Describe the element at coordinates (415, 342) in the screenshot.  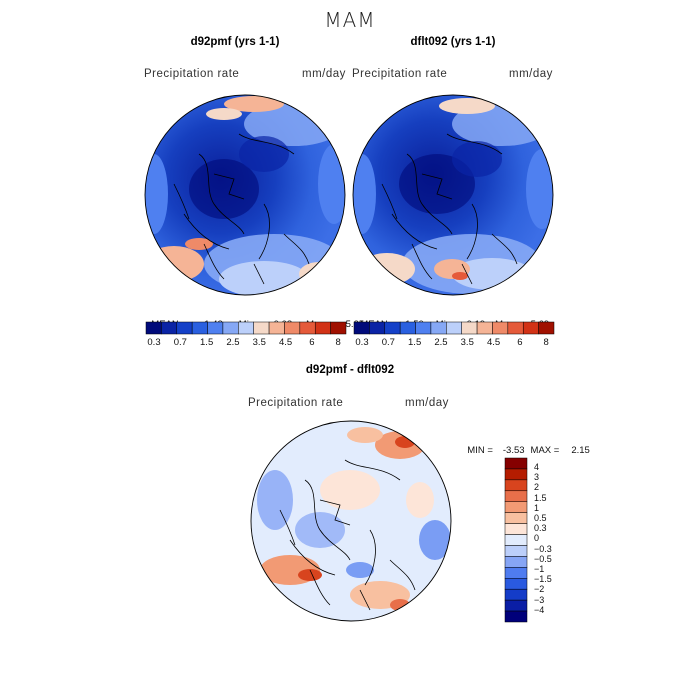
I see `panel-2-colorbar-tick: 1.5` at that location.